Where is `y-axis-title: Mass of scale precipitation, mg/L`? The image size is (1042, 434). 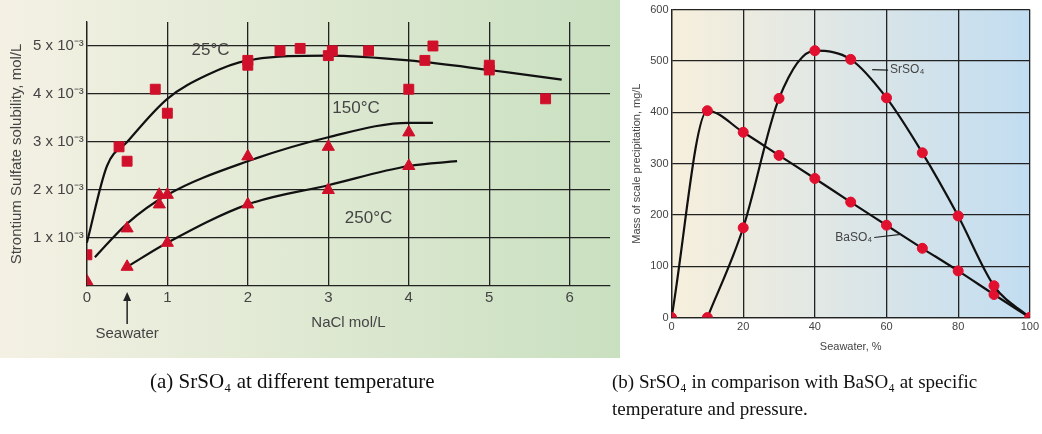
y-axis-title: Mass of scale precipitation, mg/L is located at coordinates (635, 163).